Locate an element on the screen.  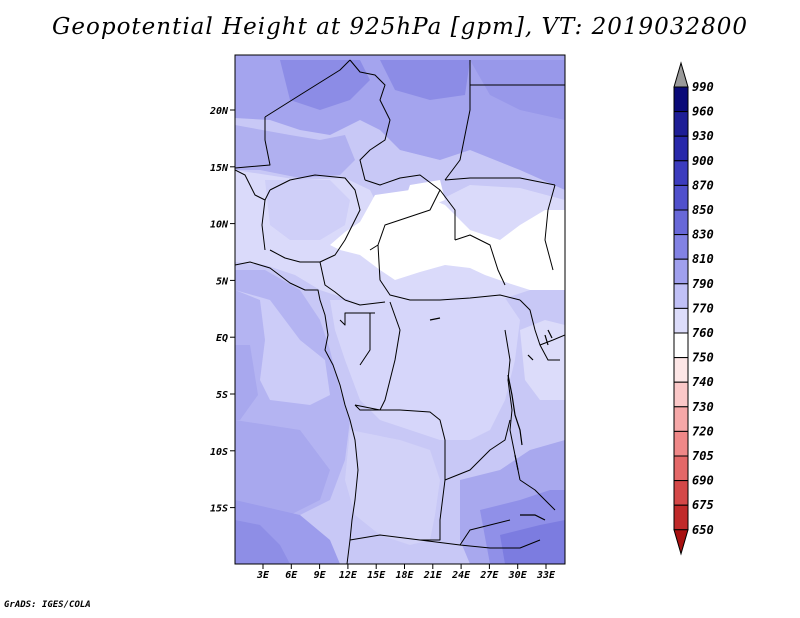
lat-label: 15S is located at coordinates (219, 509).